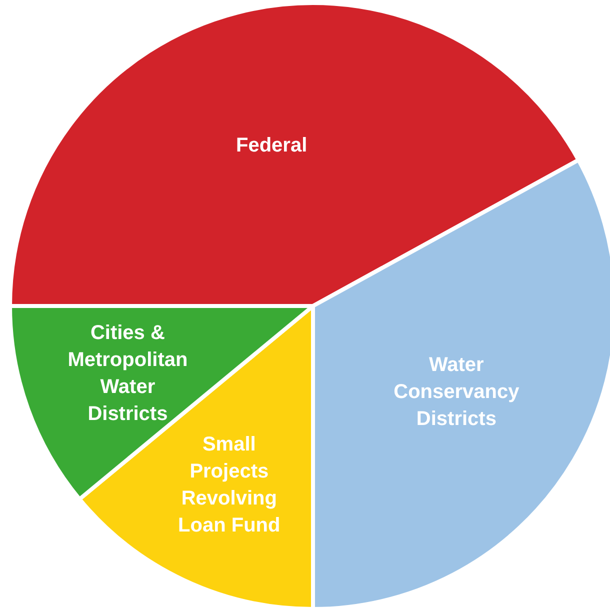 This screenshot has height=612, width=610. What do you see at coordinates (457, 392) in the screenshot?
I see `slice-label: Water Conservancy Districts` at bounding box center [457, 392].